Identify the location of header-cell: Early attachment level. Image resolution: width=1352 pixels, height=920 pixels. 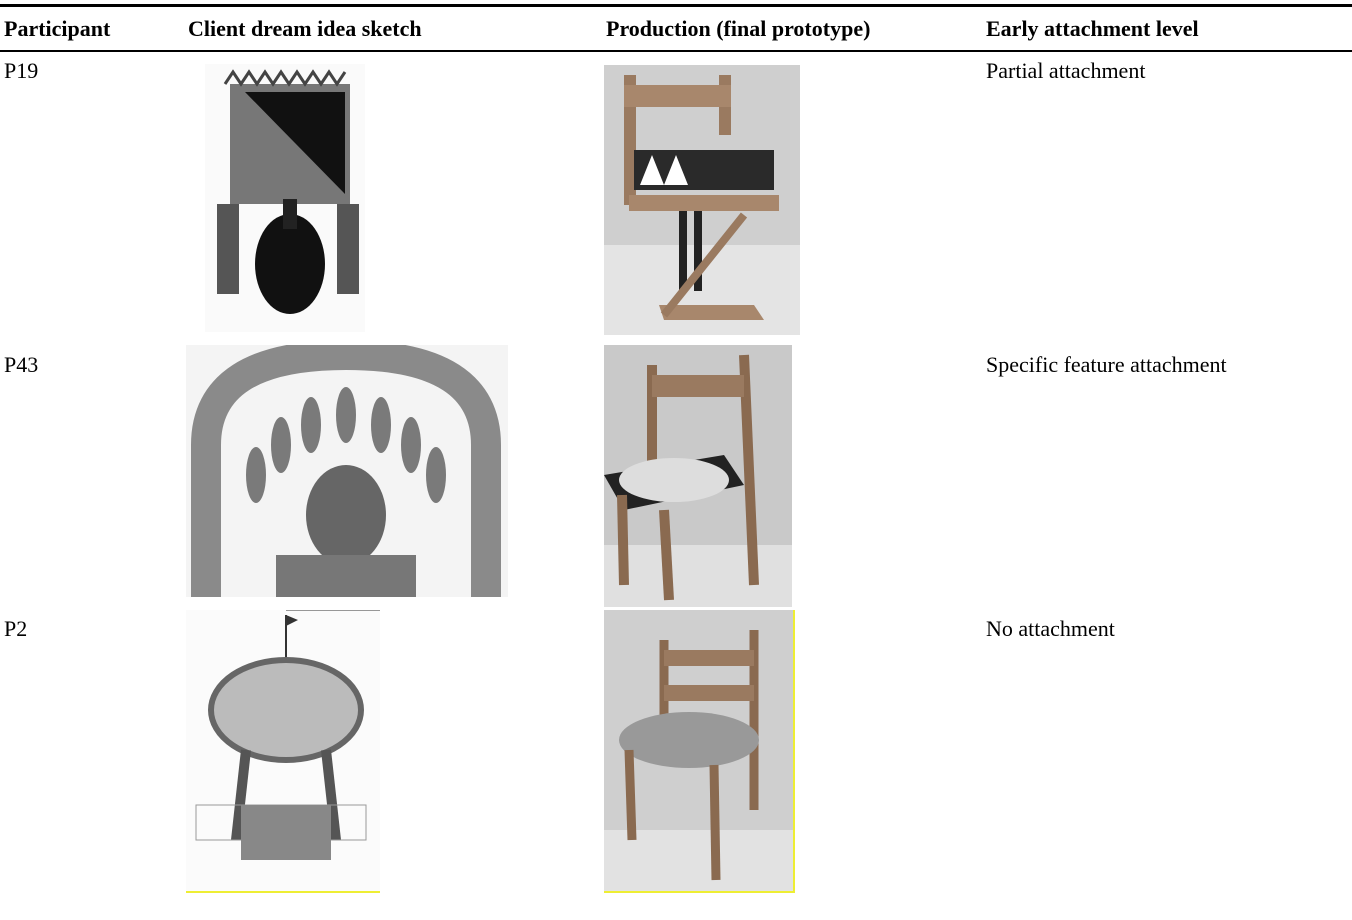
(1092, 28).